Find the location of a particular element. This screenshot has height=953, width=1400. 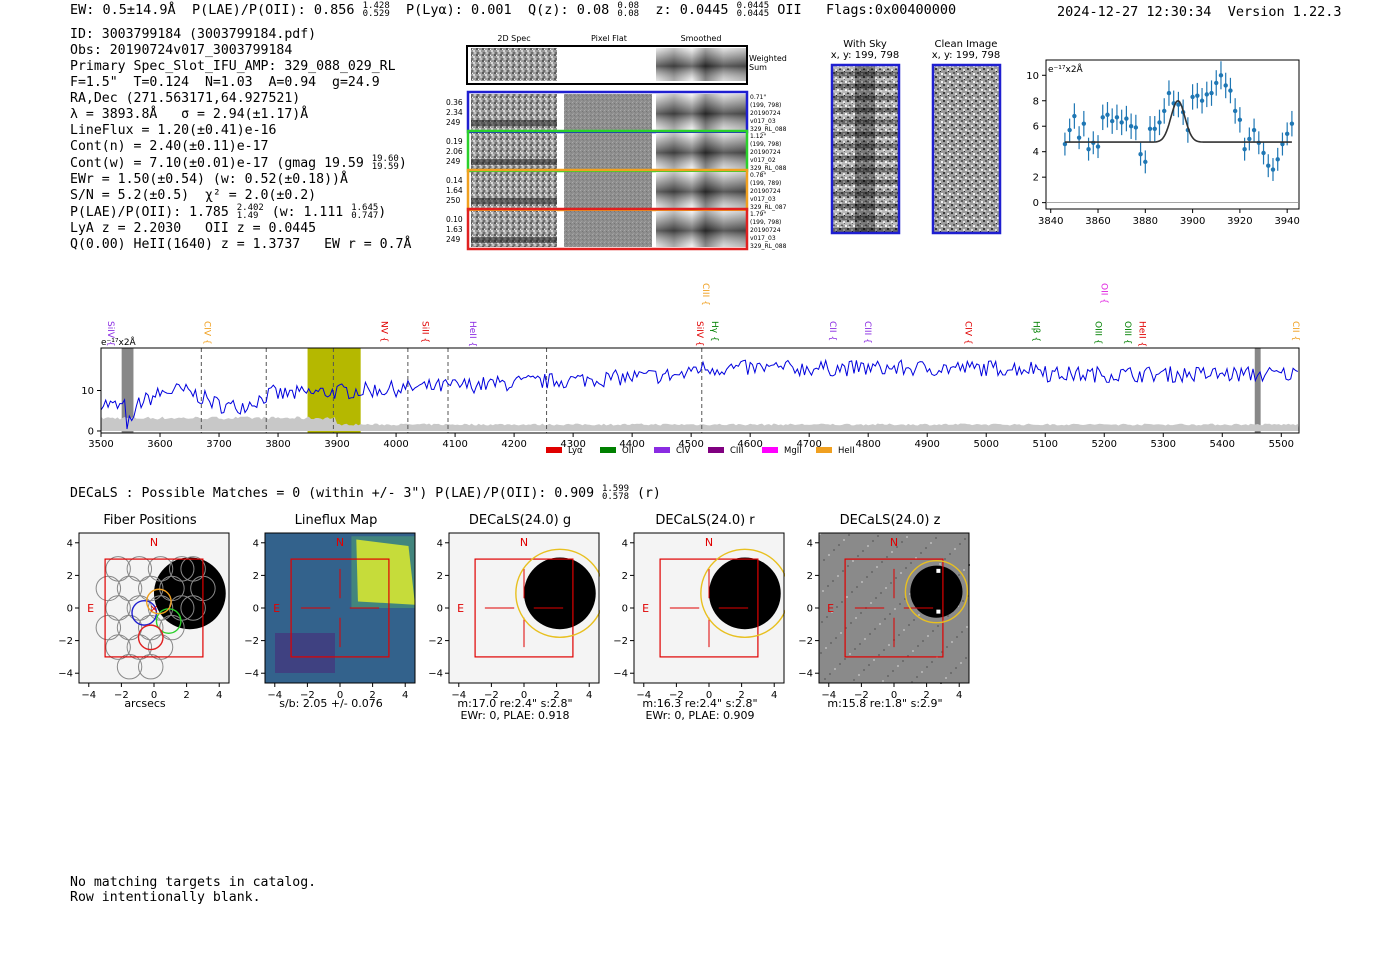

header-ew: EW: 0.5±14.9Å is located at coordinates (123, 10).